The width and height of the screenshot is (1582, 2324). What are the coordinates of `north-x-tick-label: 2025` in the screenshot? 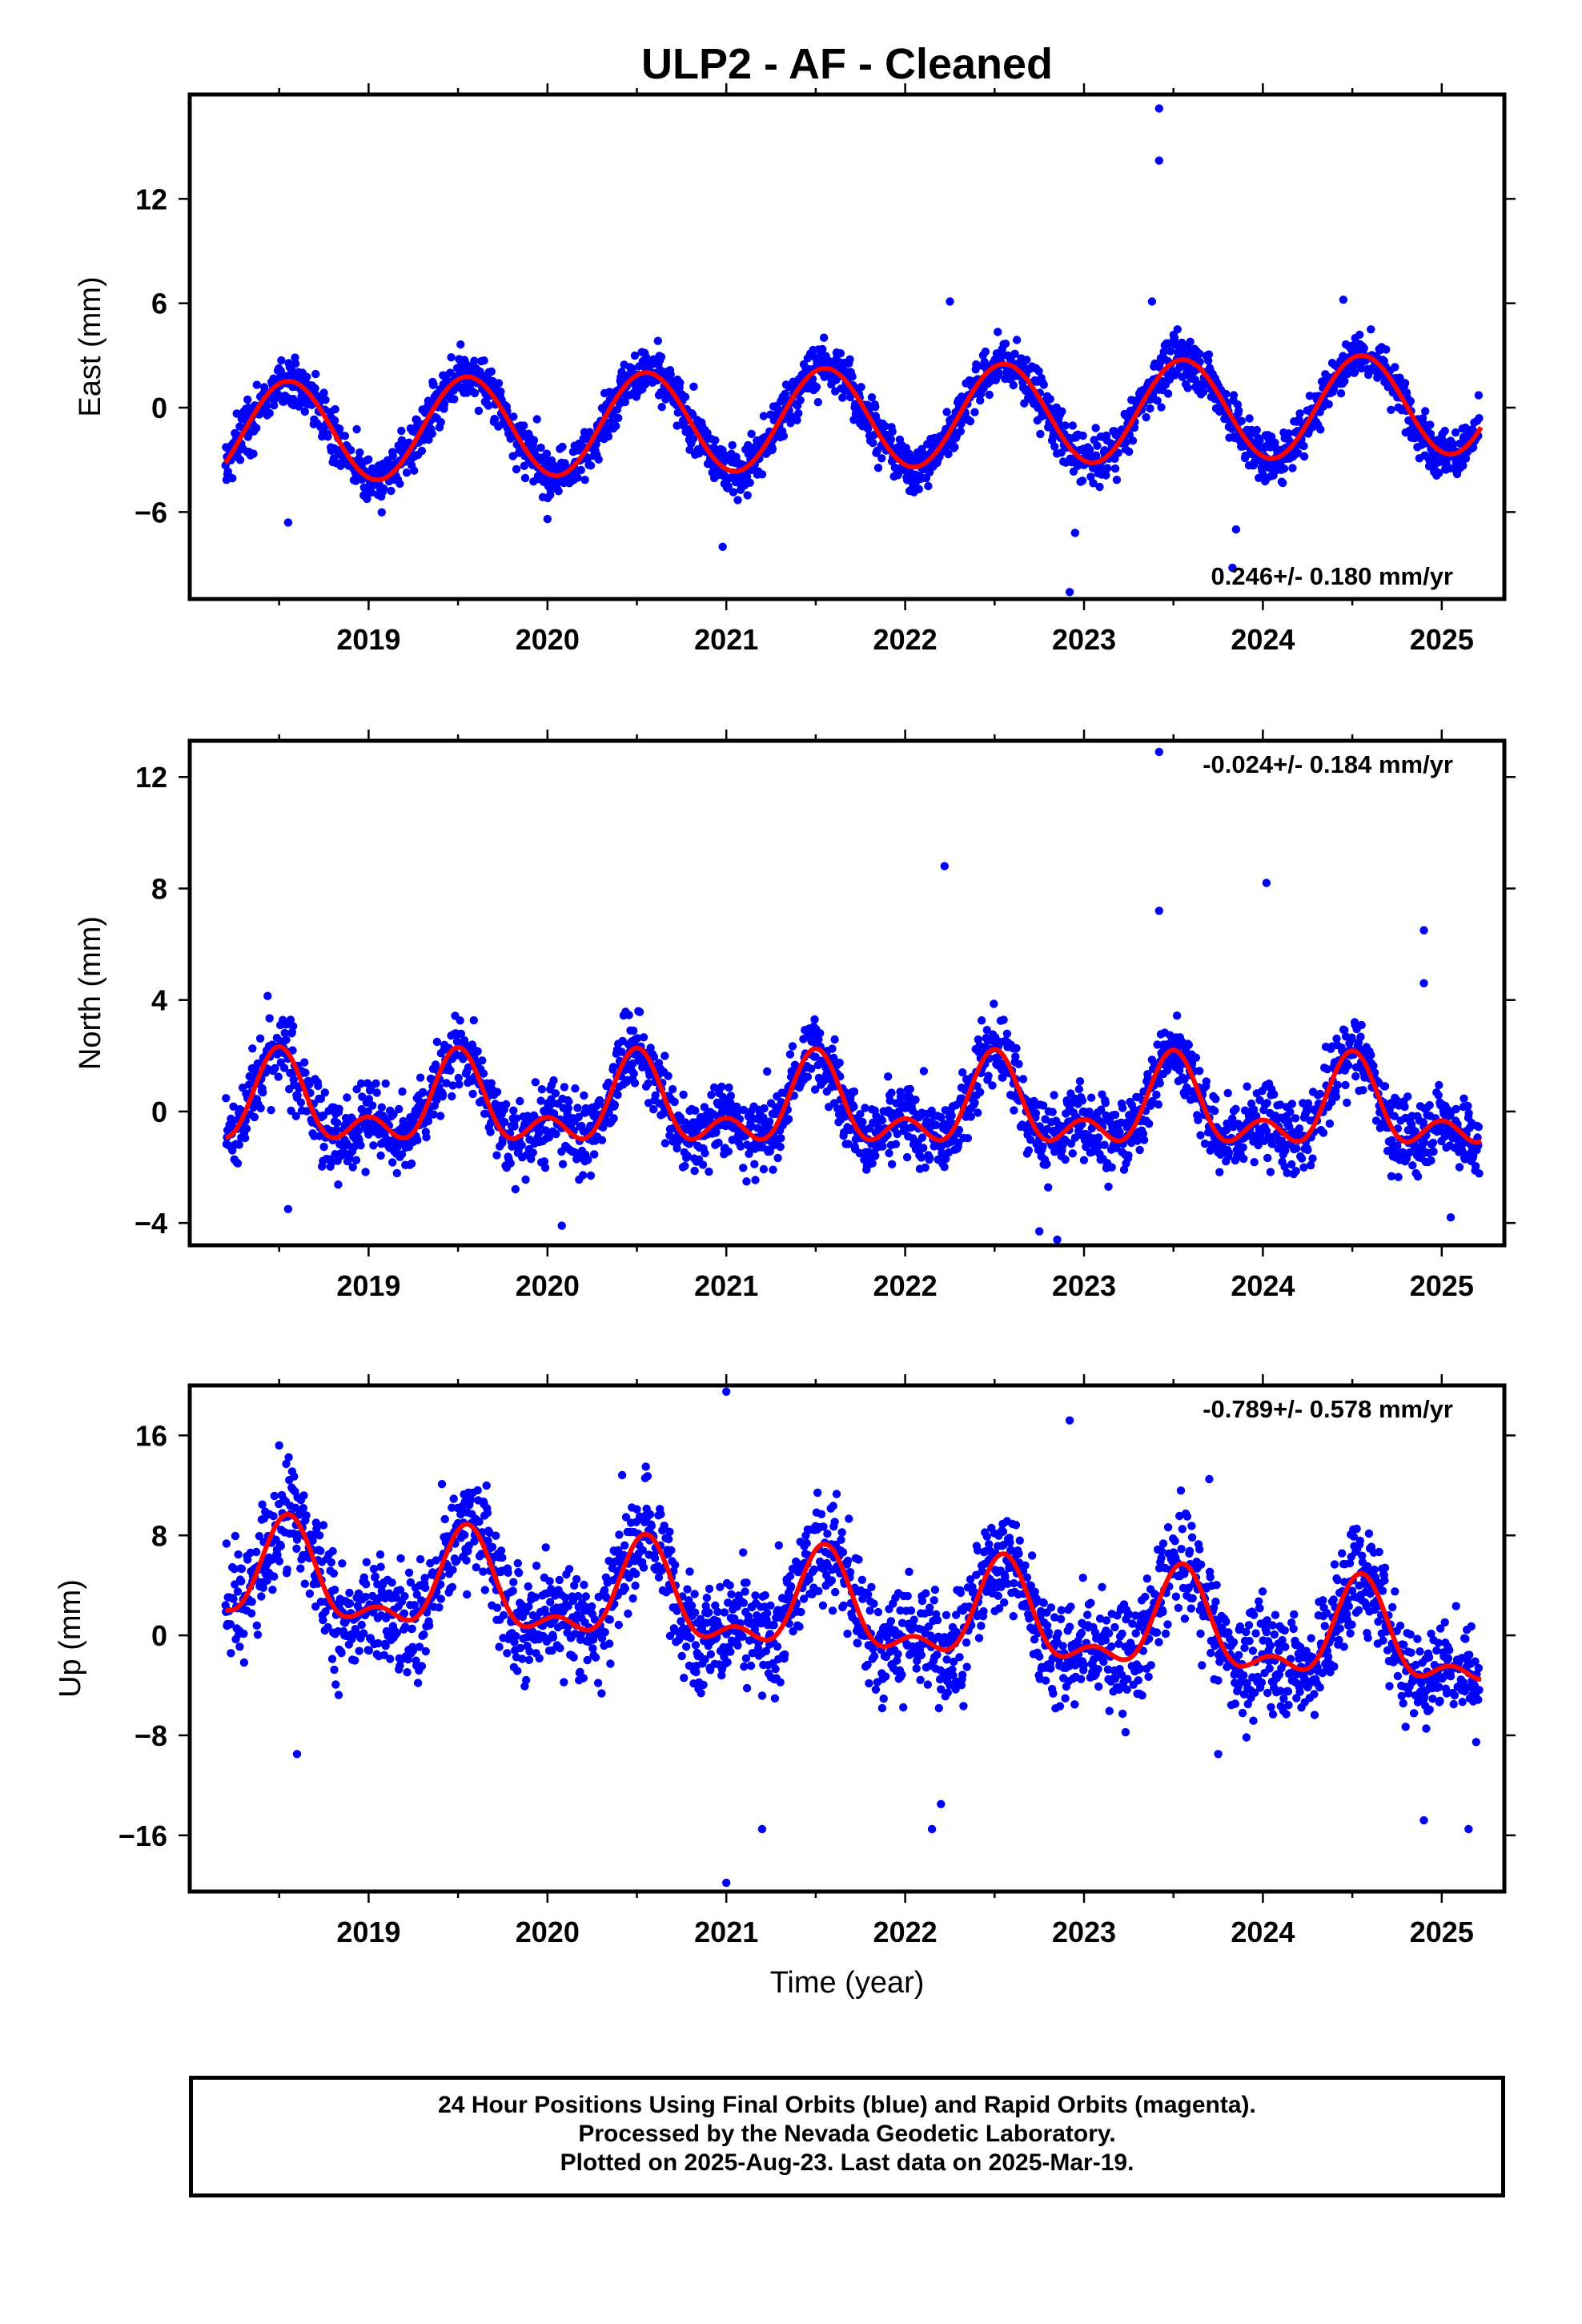 It's located at (1442, 1285).